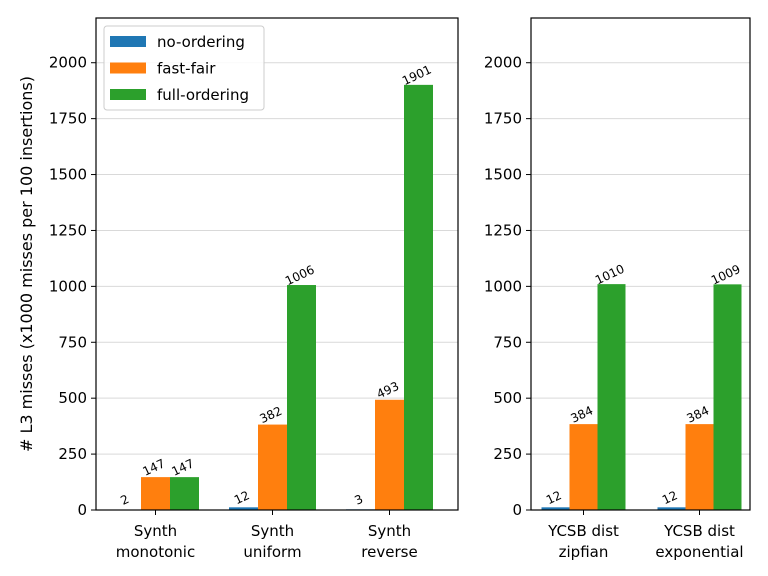  Describe the element at coordinates (417, 75) in the screenshot. I see `data-label: 1901` at that location.